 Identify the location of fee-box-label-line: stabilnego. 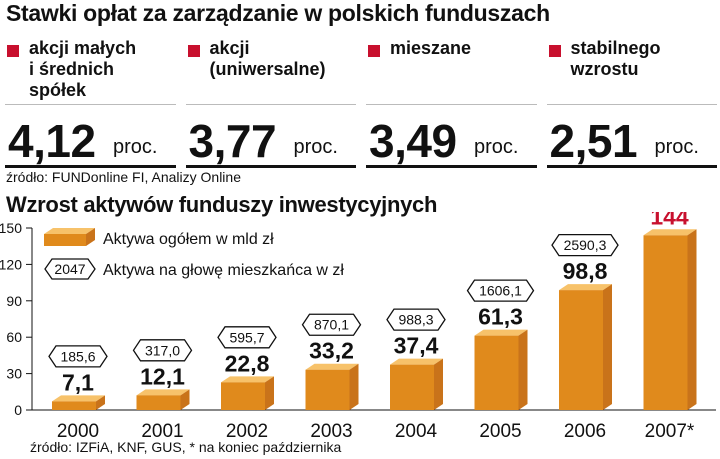
(615, 48).